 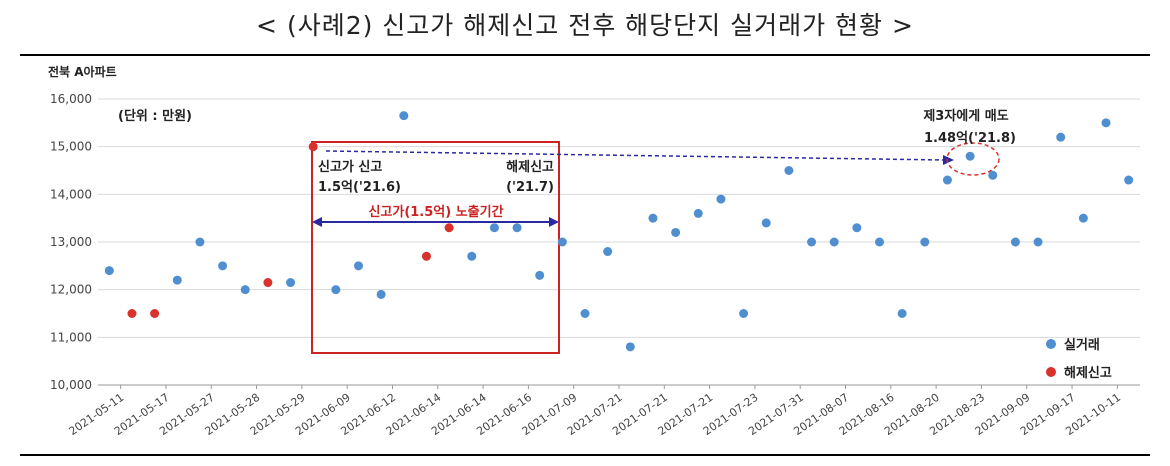 What do you see at coordinates (970, 138) in the screenshot?
I see `resale-label-line2: 1.48억('21.8)` at bounding box center [970, 138].